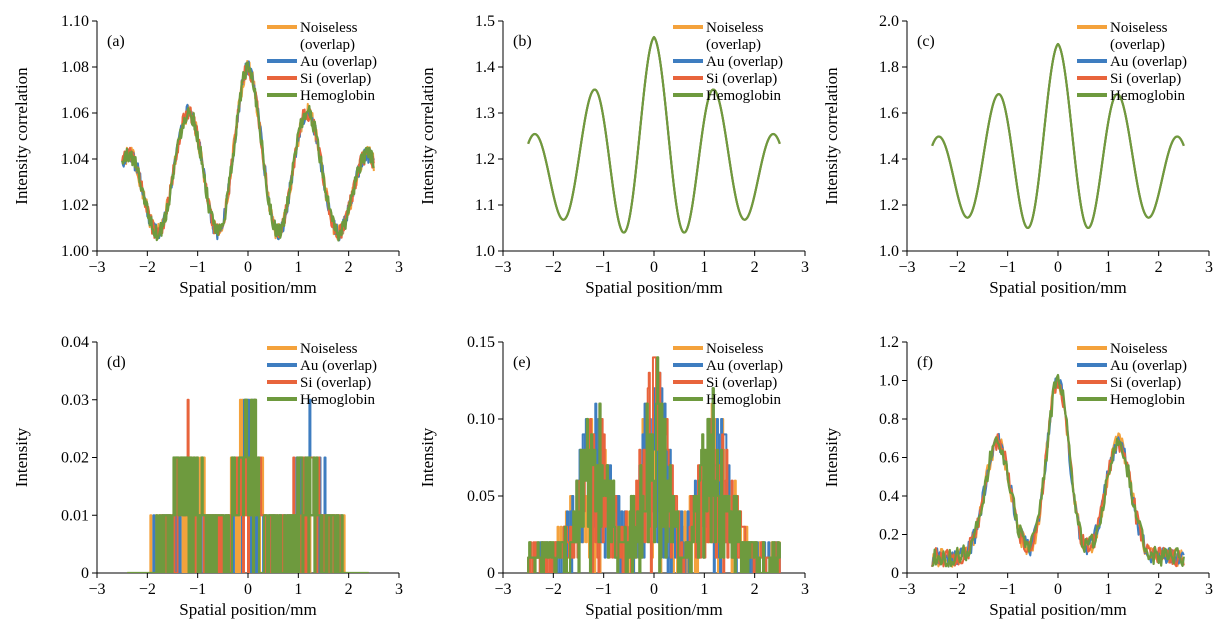 This screenshot has height=638, width=1213. I want to click on y-tick-label: 1.5, so click(485, 21).